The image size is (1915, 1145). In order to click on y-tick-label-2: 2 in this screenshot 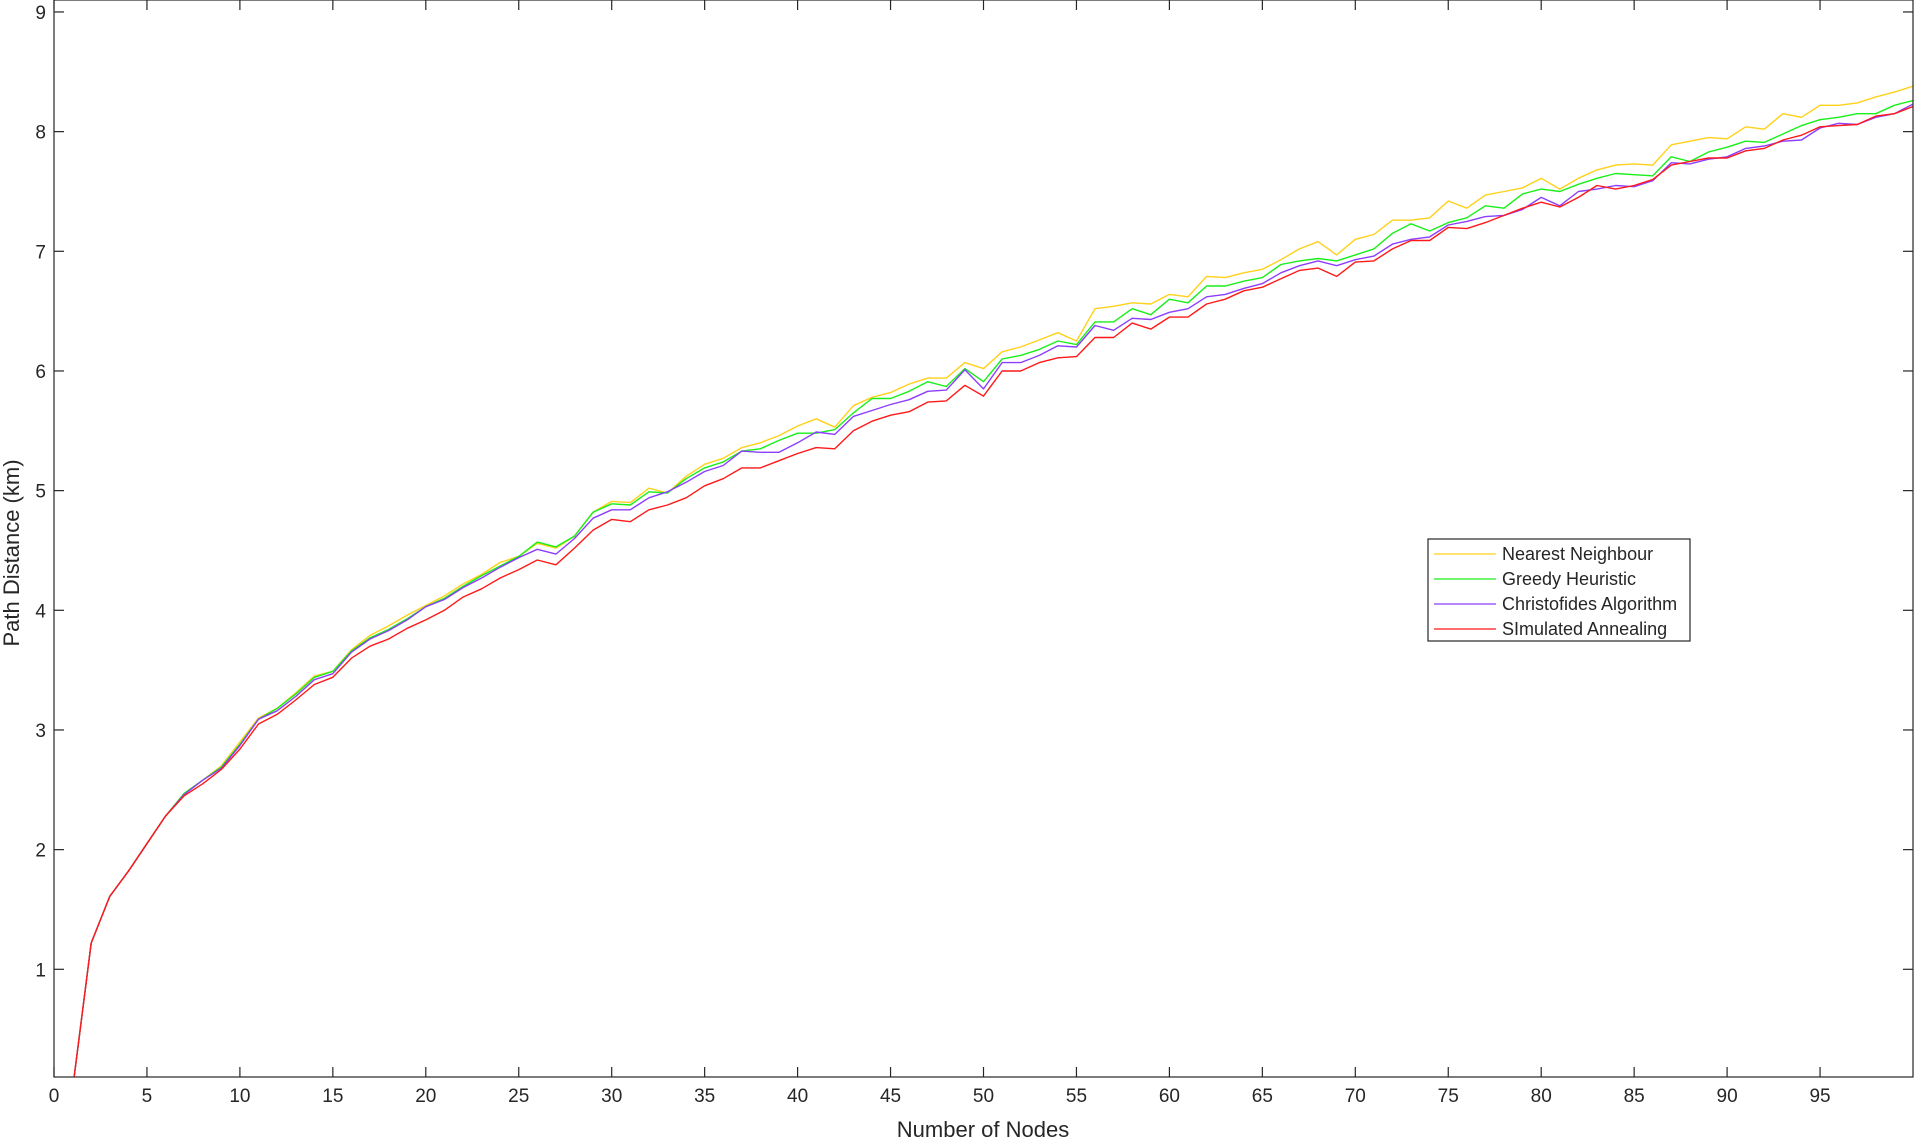, I will do `click(40, 851)`.